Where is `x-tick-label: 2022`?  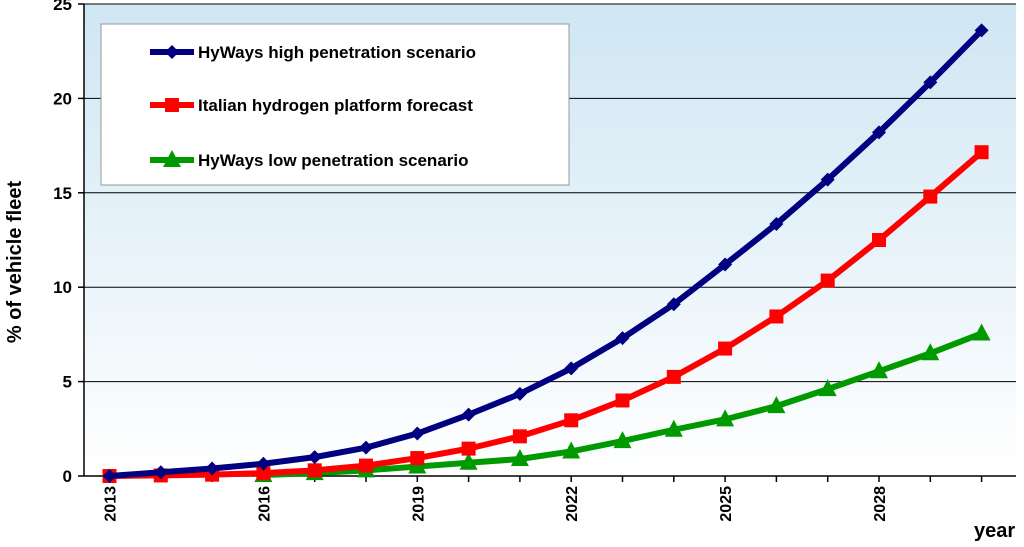
x-tick-label: 2022 is located at coordinates (572, 504).